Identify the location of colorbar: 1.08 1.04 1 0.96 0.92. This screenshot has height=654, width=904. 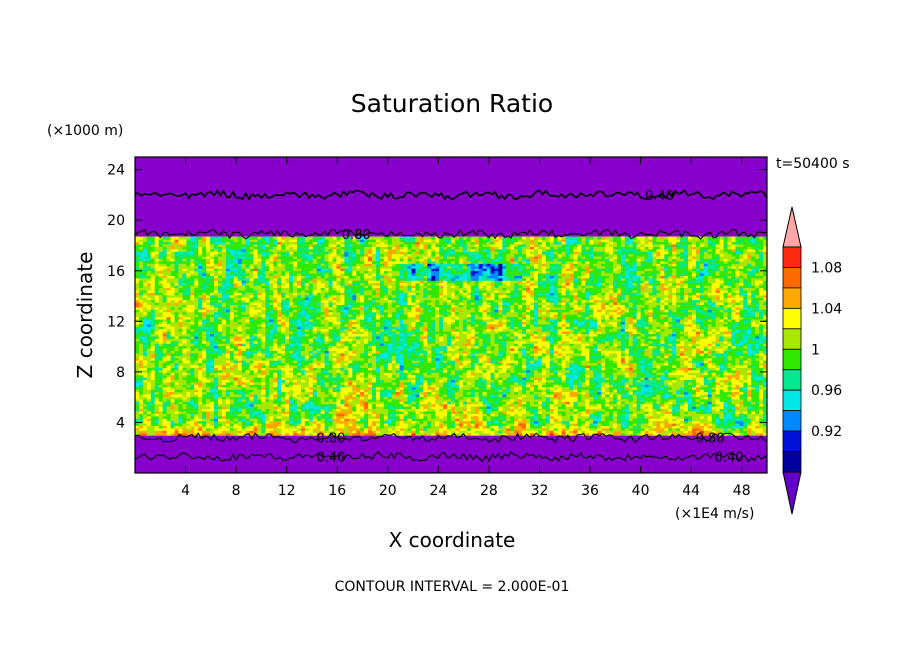
(812, 360).